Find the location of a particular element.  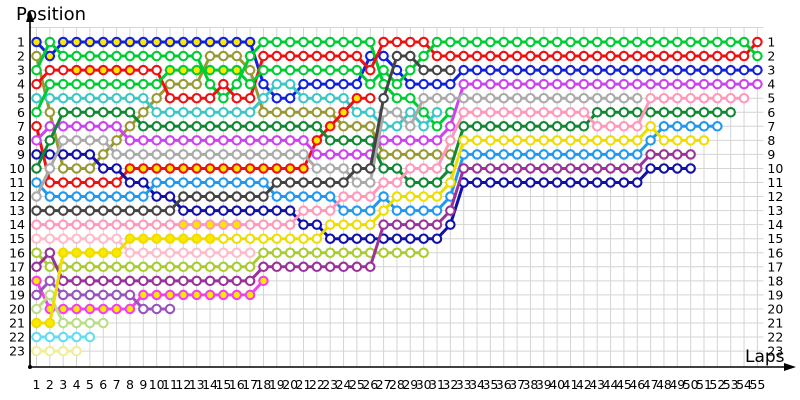

series-car-magenta-start18 is located at coordinates (150, 295).